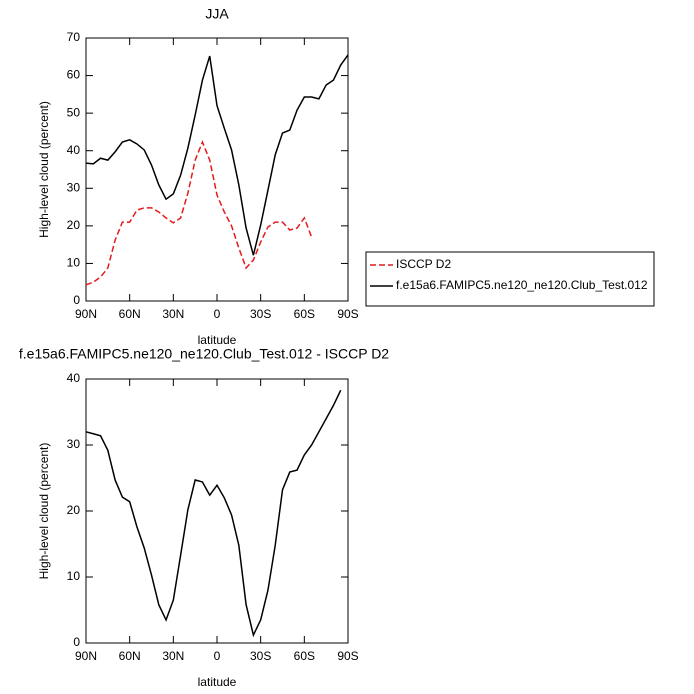 This screenshot has width=694, height=694. I want to click on chart-title: JJA, so click(217, 14).